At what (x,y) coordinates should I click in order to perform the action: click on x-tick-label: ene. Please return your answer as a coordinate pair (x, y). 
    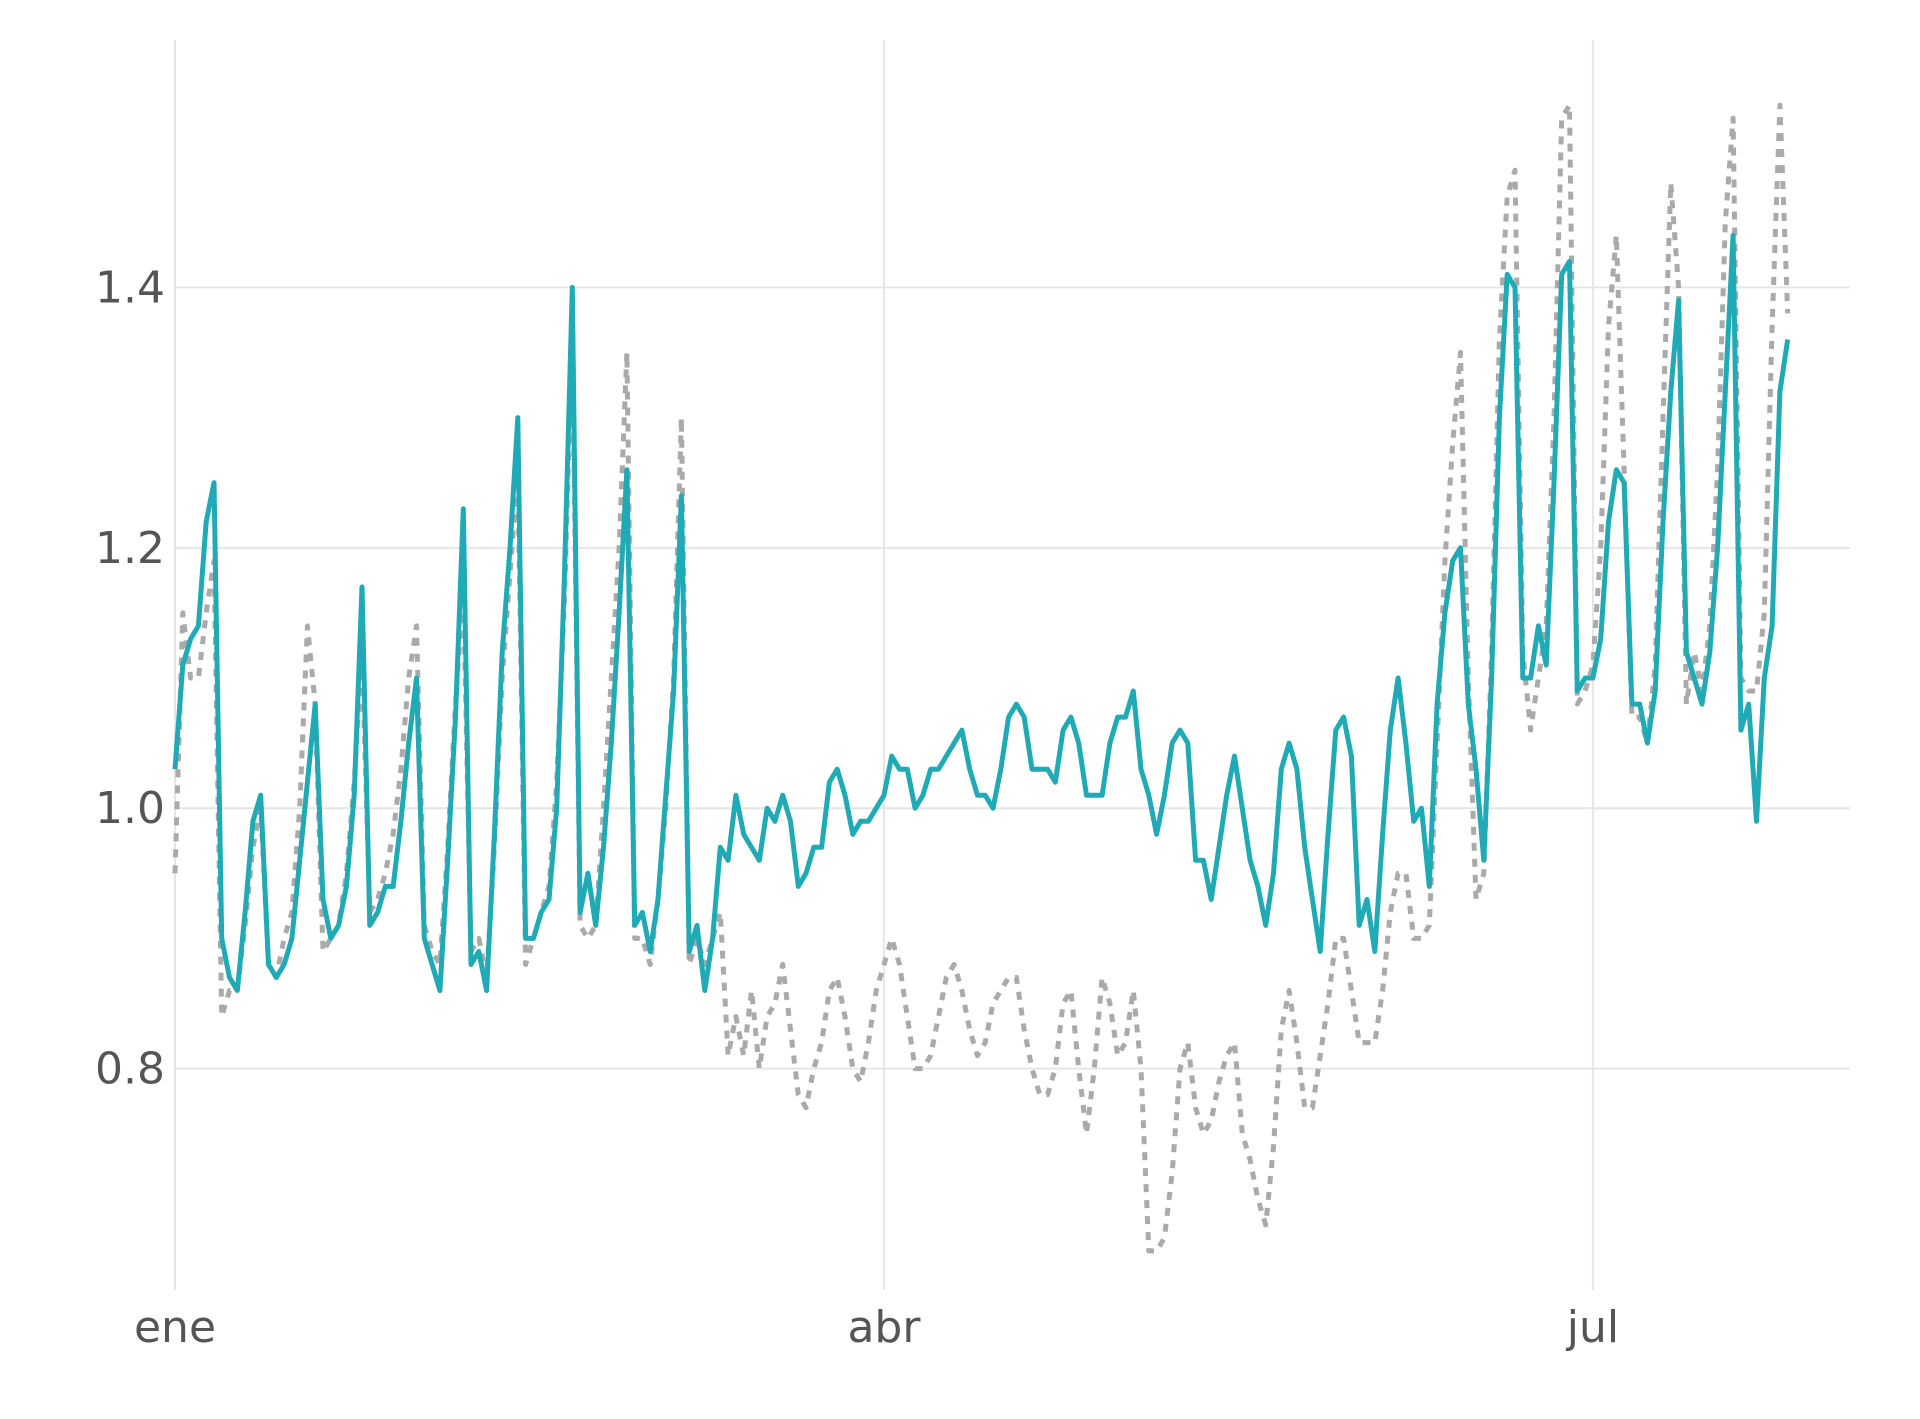
    Looking at the image, I should click on (175, 1327).